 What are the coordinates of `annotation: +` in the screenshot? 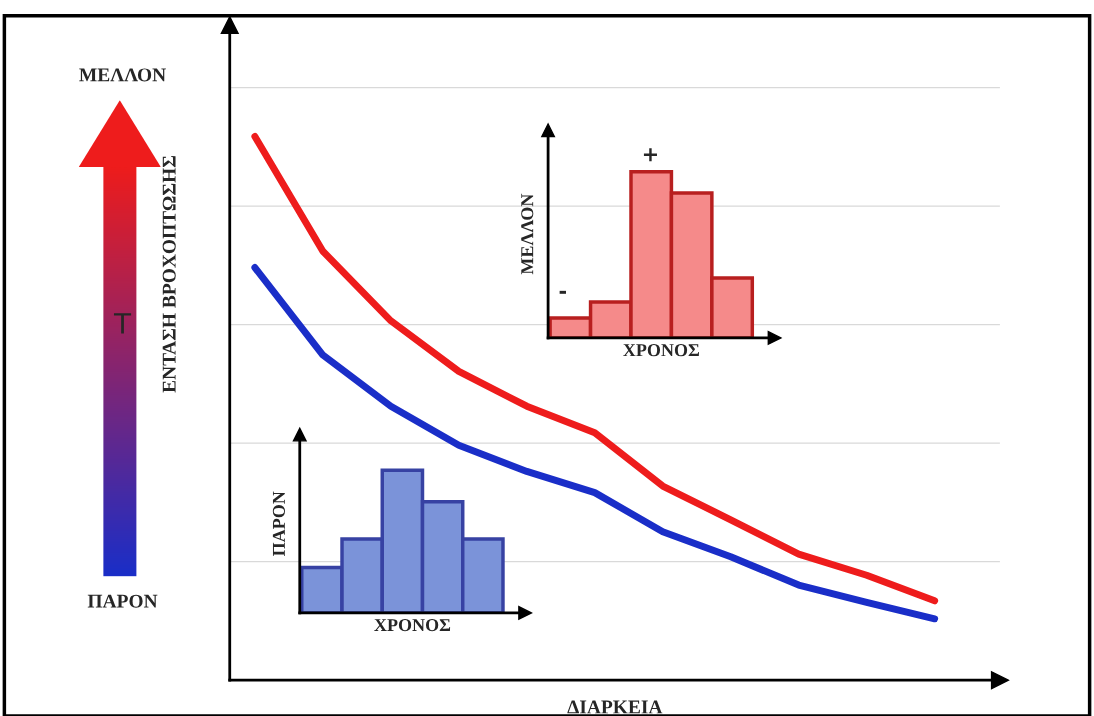 It's located at (650, 155).